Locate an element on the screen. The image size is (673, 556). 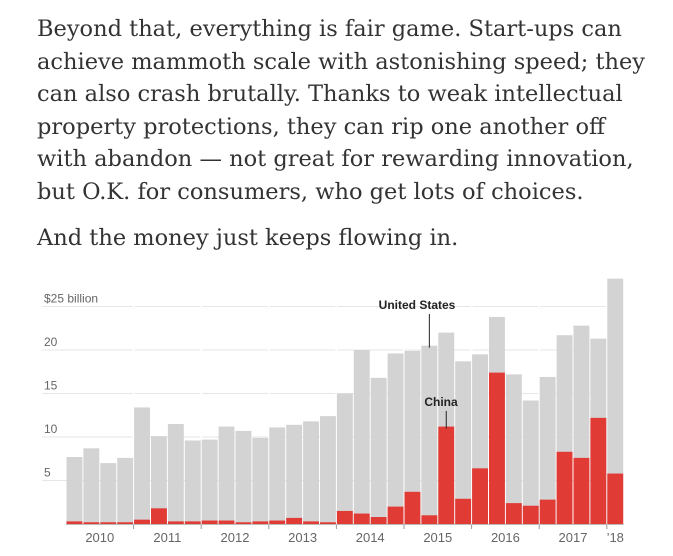
x-tick-label: 2014 is located at coordinates (370, 537).